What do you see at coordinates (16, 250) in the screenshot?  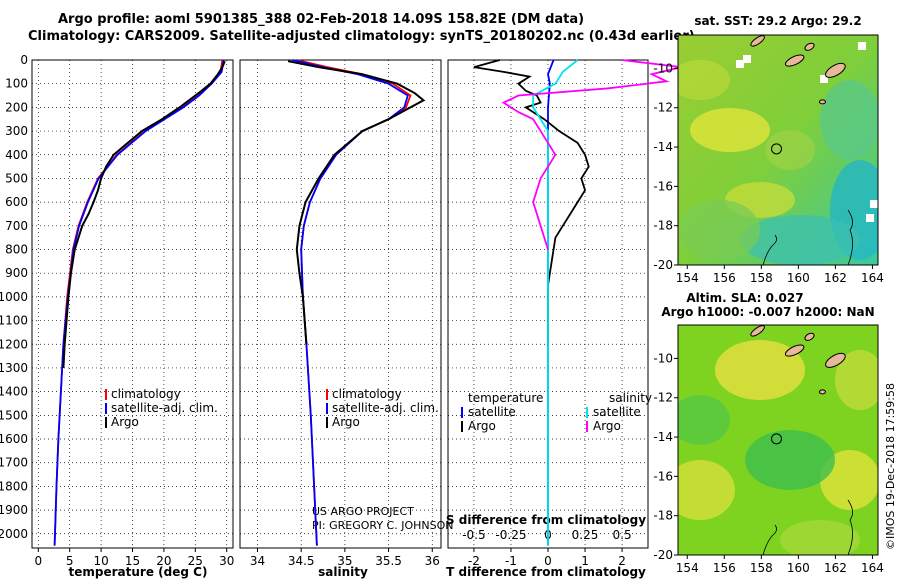 I see `y-tick-label: 800` at bounding box center [16, 250].